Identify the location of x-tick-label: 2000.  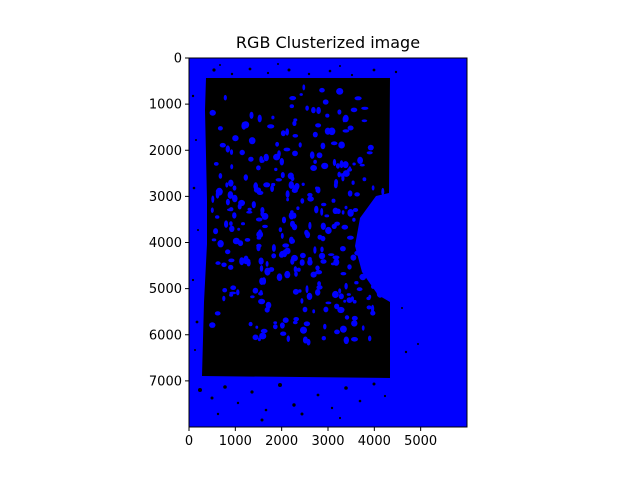
(281, 441).